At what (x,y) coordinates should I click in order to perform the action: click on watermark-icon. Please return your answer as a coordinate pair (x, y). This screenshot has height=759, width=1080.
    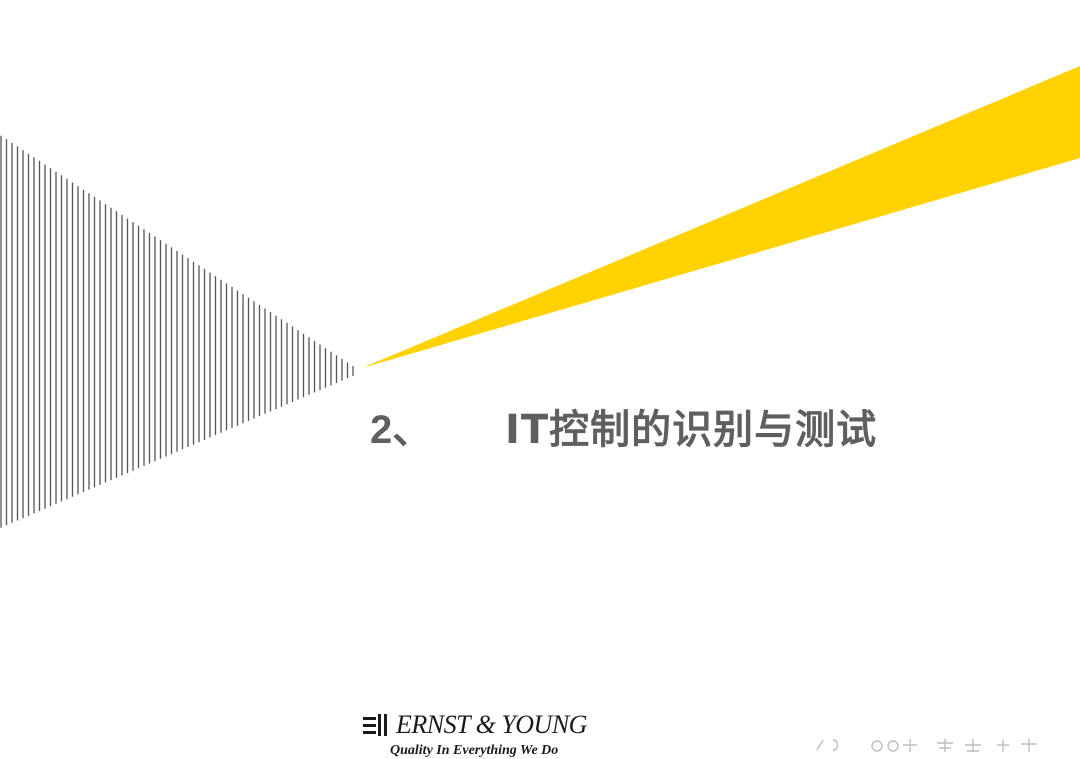
    Looking at the image, I should click on (926, 745).